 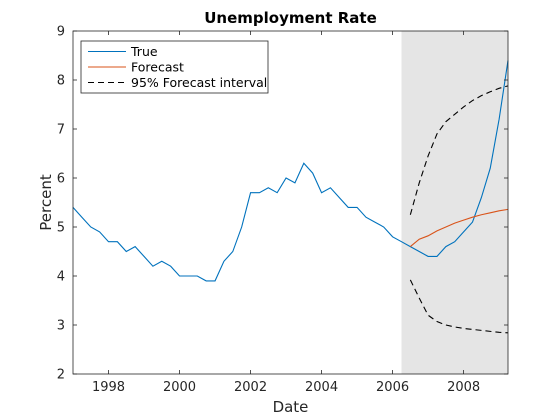 I want to click on y-tick-label: 4, so click(x=61, y=277).